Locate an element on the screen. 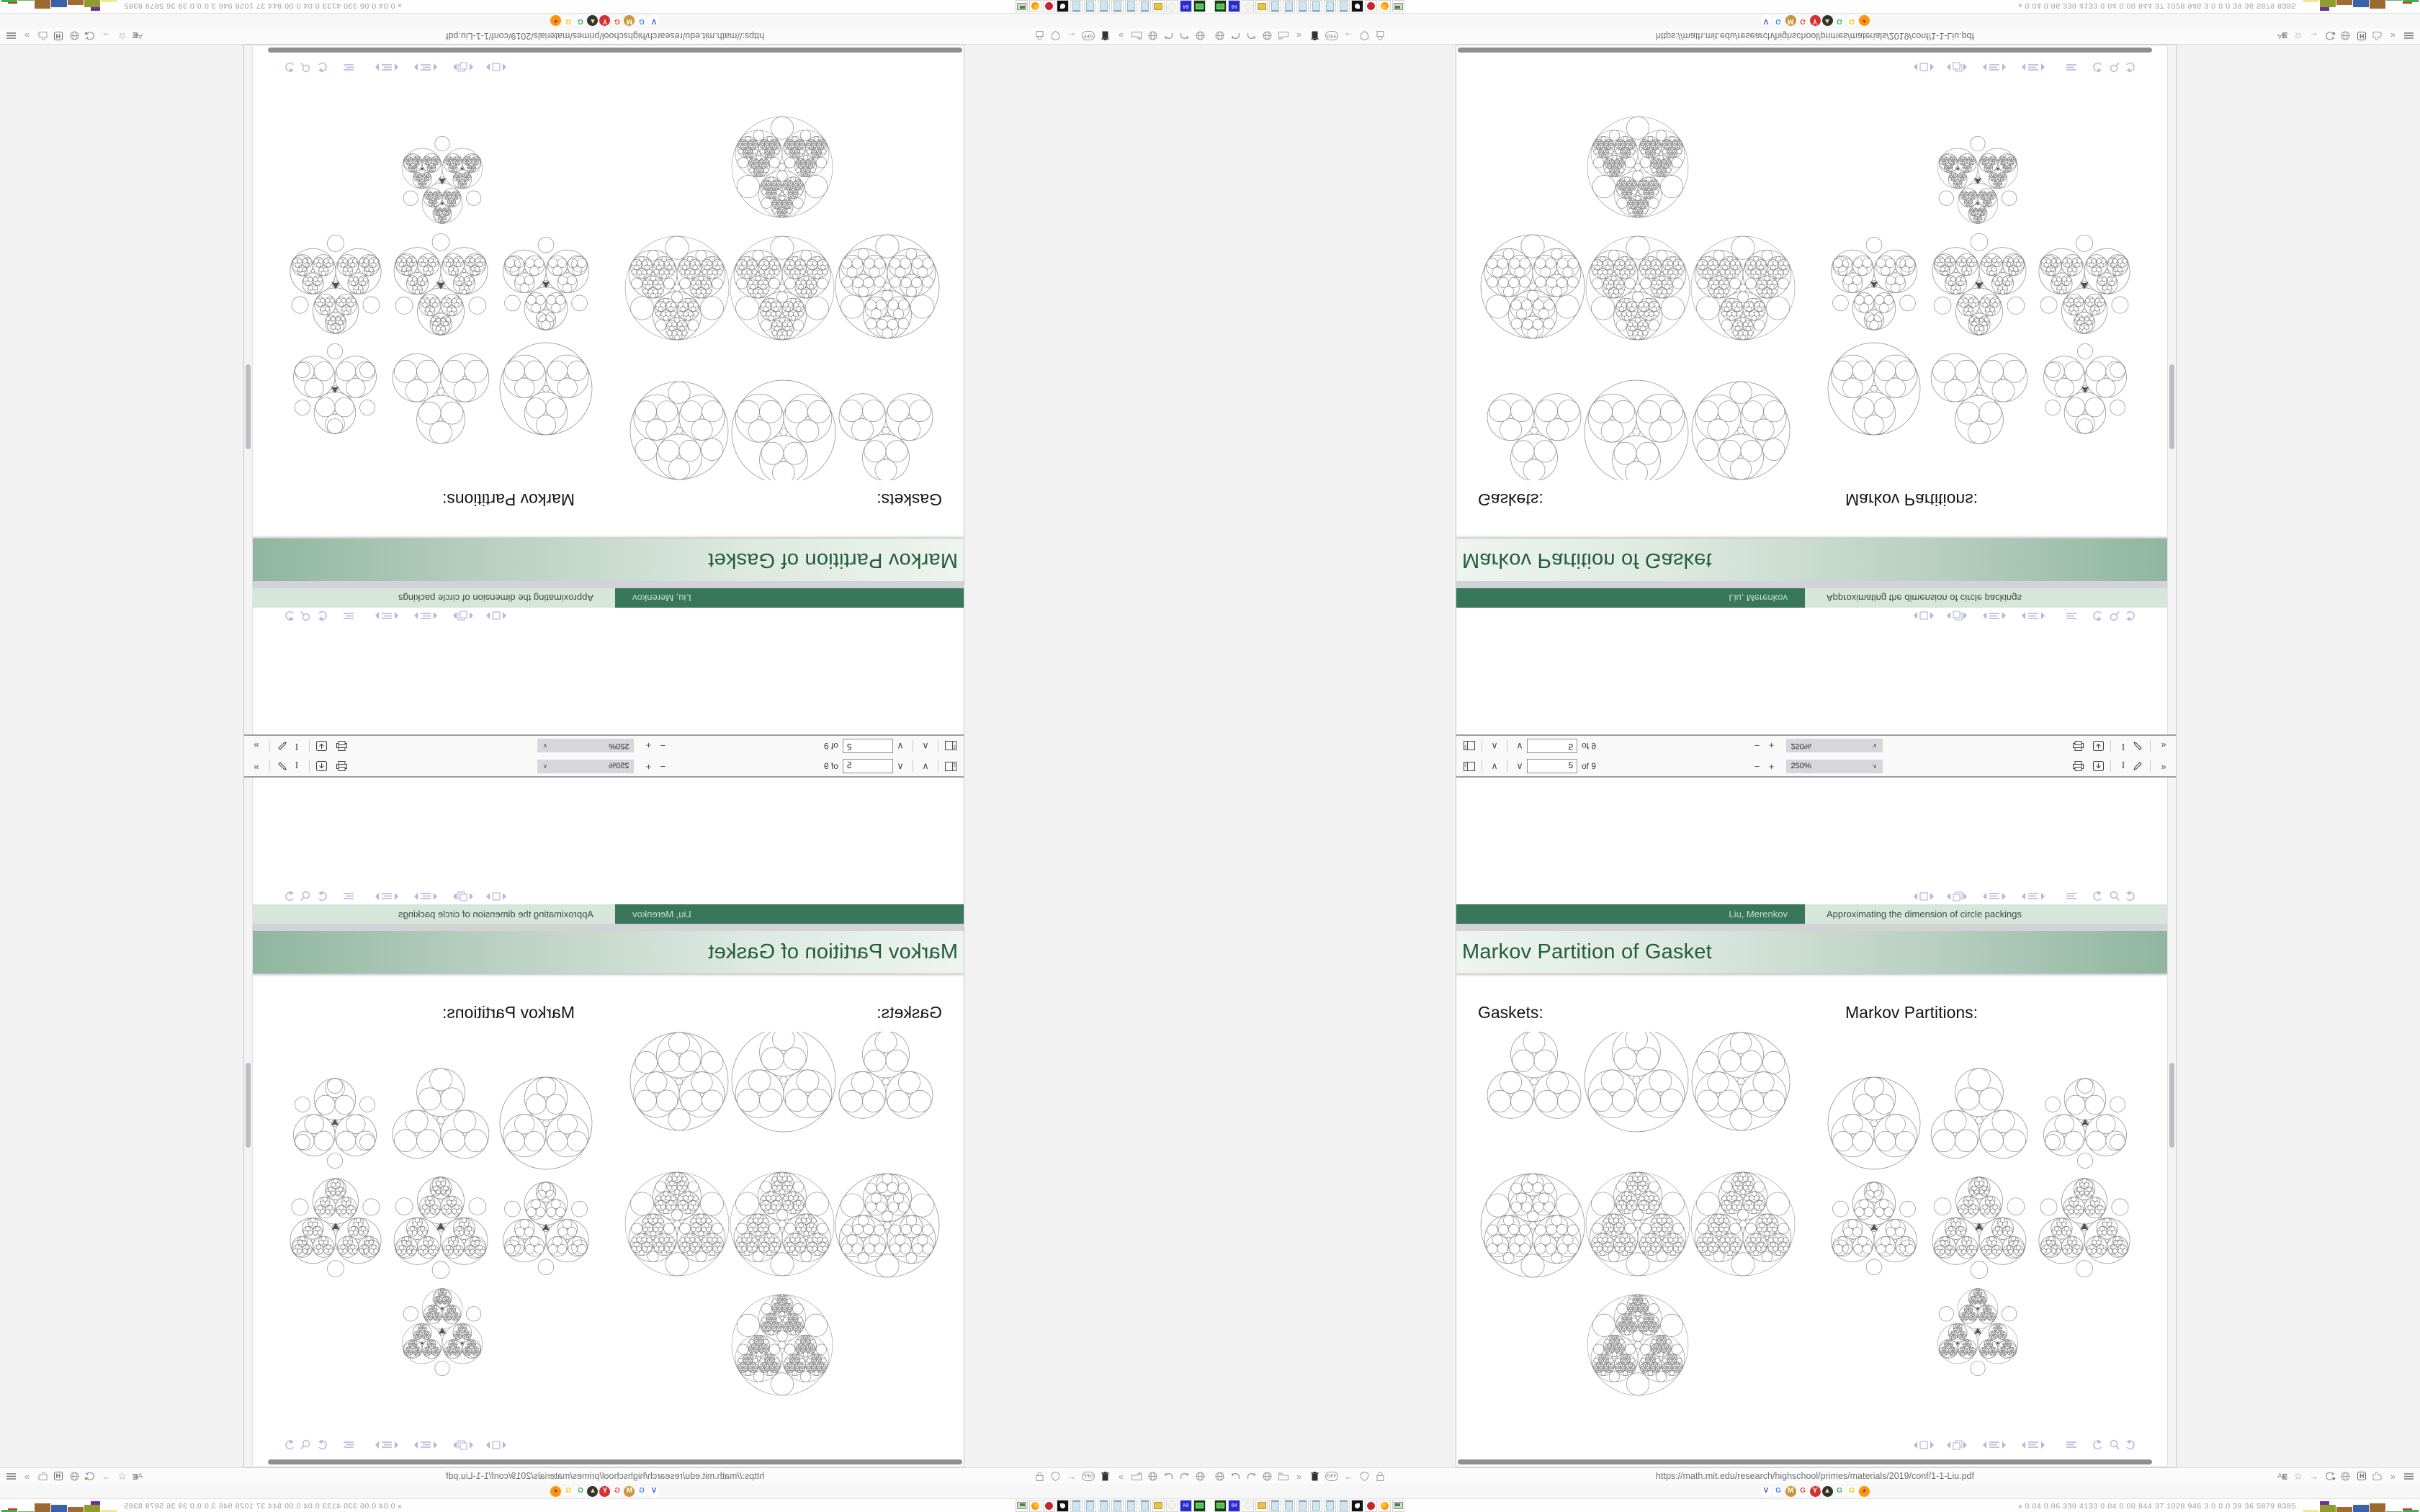 Image resolution: width=2420 pixels, height=1512 pixels. previous-page-icon: ∧ is located at coordinates (1494, 765).